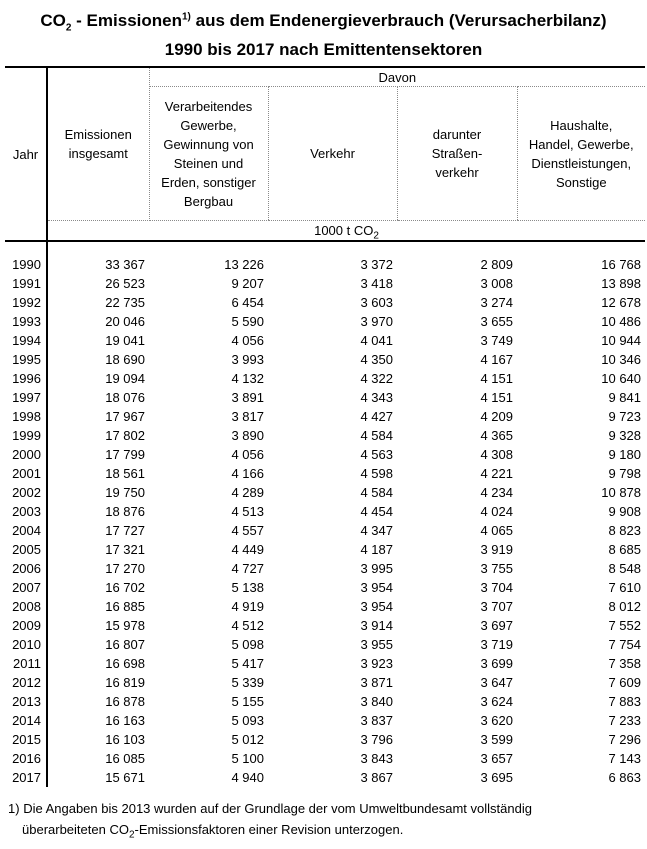 Image resolution: width=647 pixels, height=849 pixels. Describe the element at coordinates (496, 644) in the screenshot. I see `cell-road-transport: 3 719` at that location.